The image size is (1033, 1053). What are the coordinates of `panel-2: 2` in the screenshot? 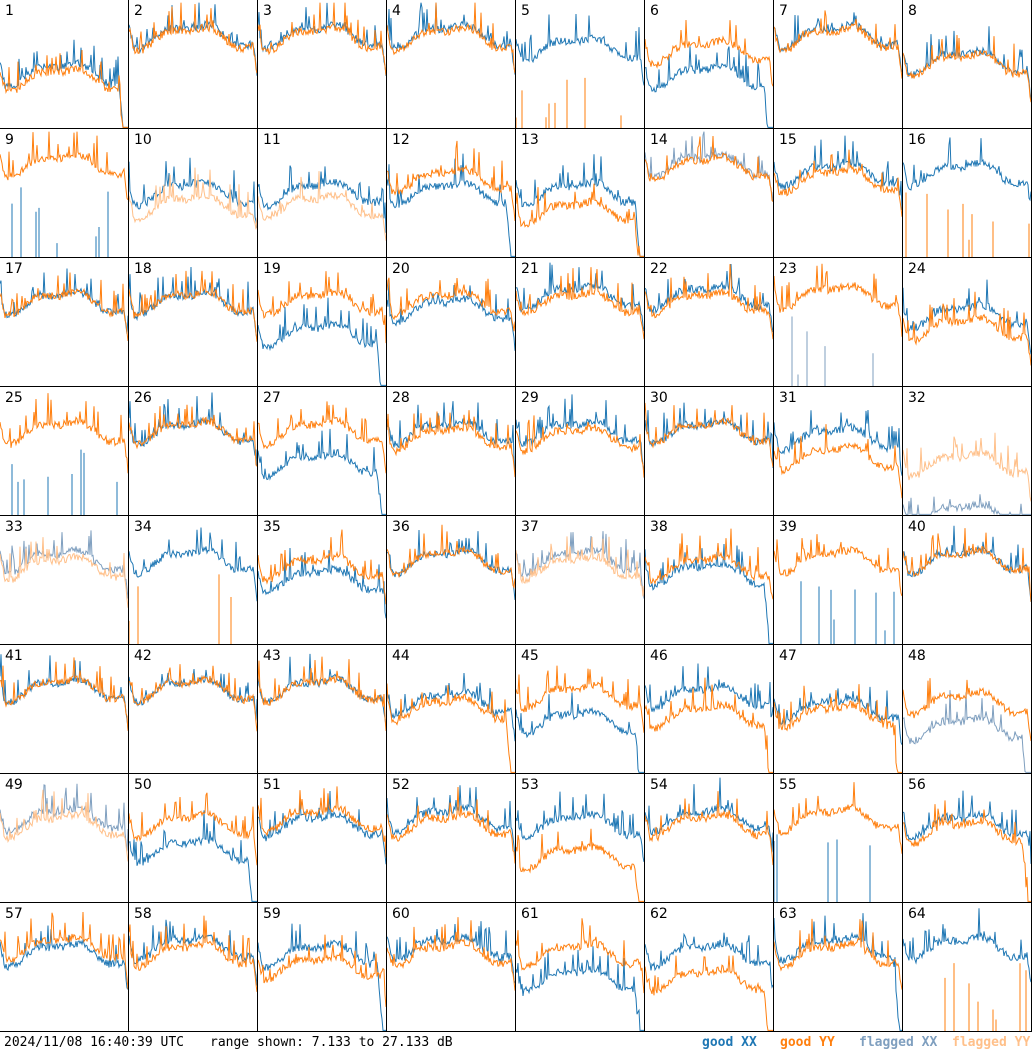 It's located at (193, 64).